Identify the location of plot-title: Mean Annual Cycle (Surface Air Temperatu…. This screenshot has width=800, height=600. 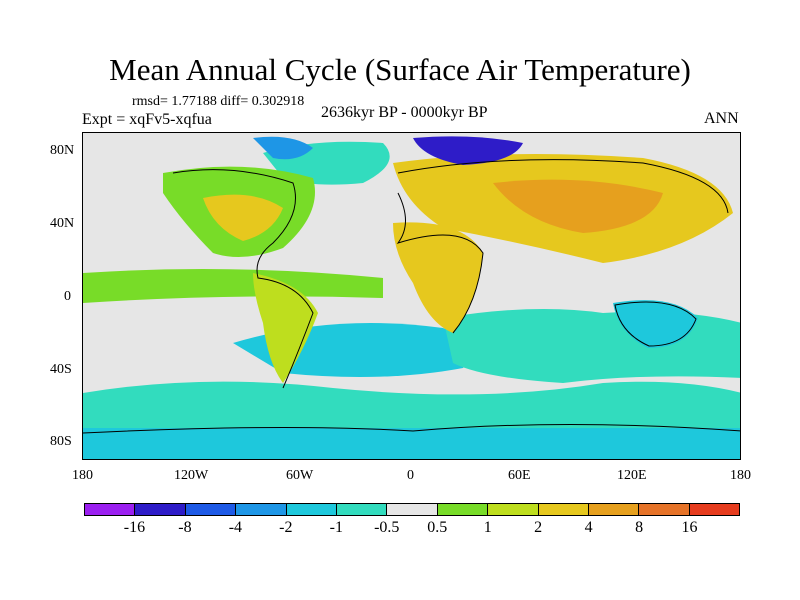
(400, 69).